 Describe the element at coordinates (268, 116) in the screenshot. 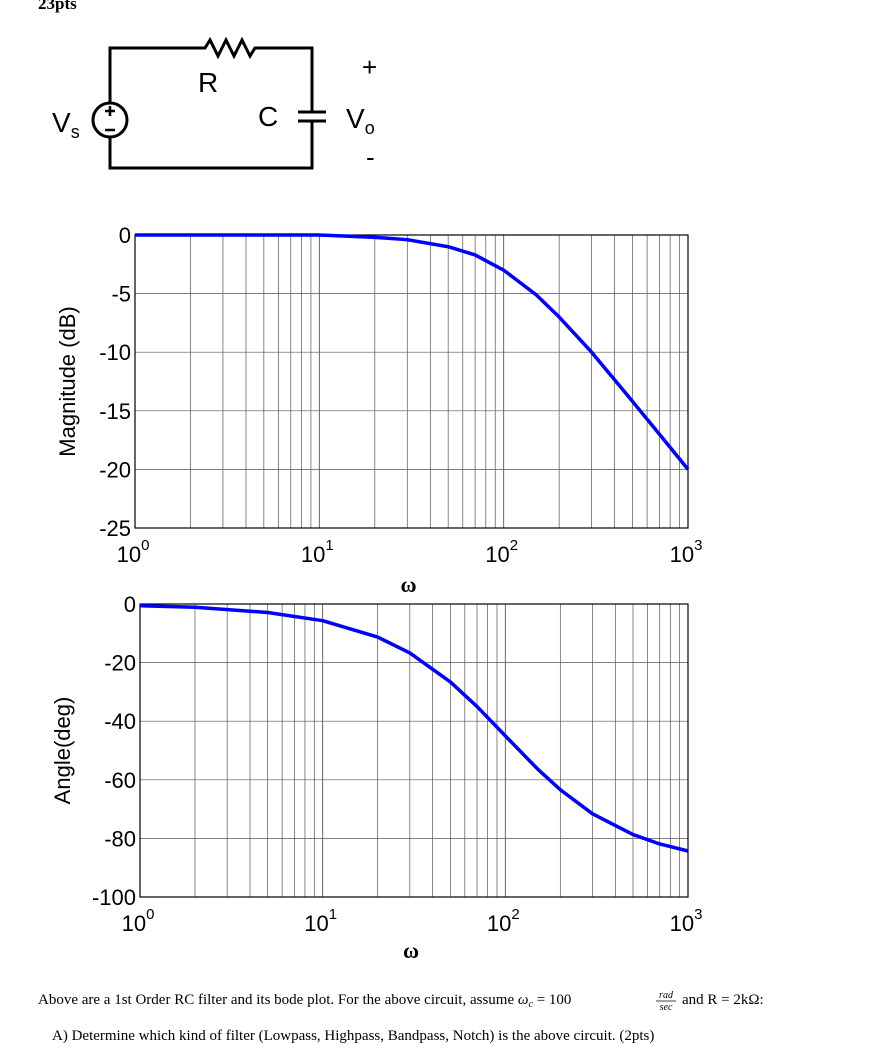

I see `capacitor-label: C` at that location.